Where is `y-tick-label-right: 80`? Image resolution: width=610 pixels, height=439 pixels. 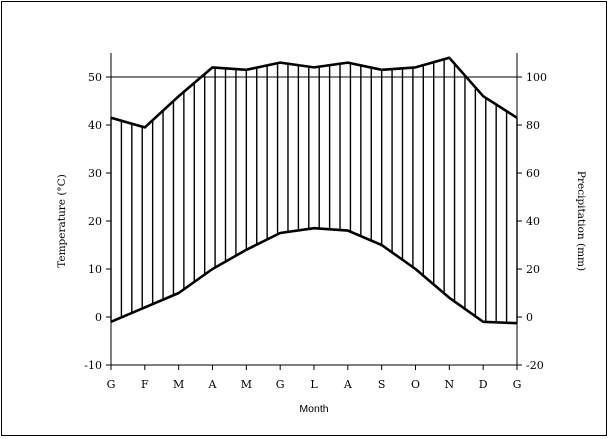
y-tick-label-right: 80 is located at coordinates (533, 125).